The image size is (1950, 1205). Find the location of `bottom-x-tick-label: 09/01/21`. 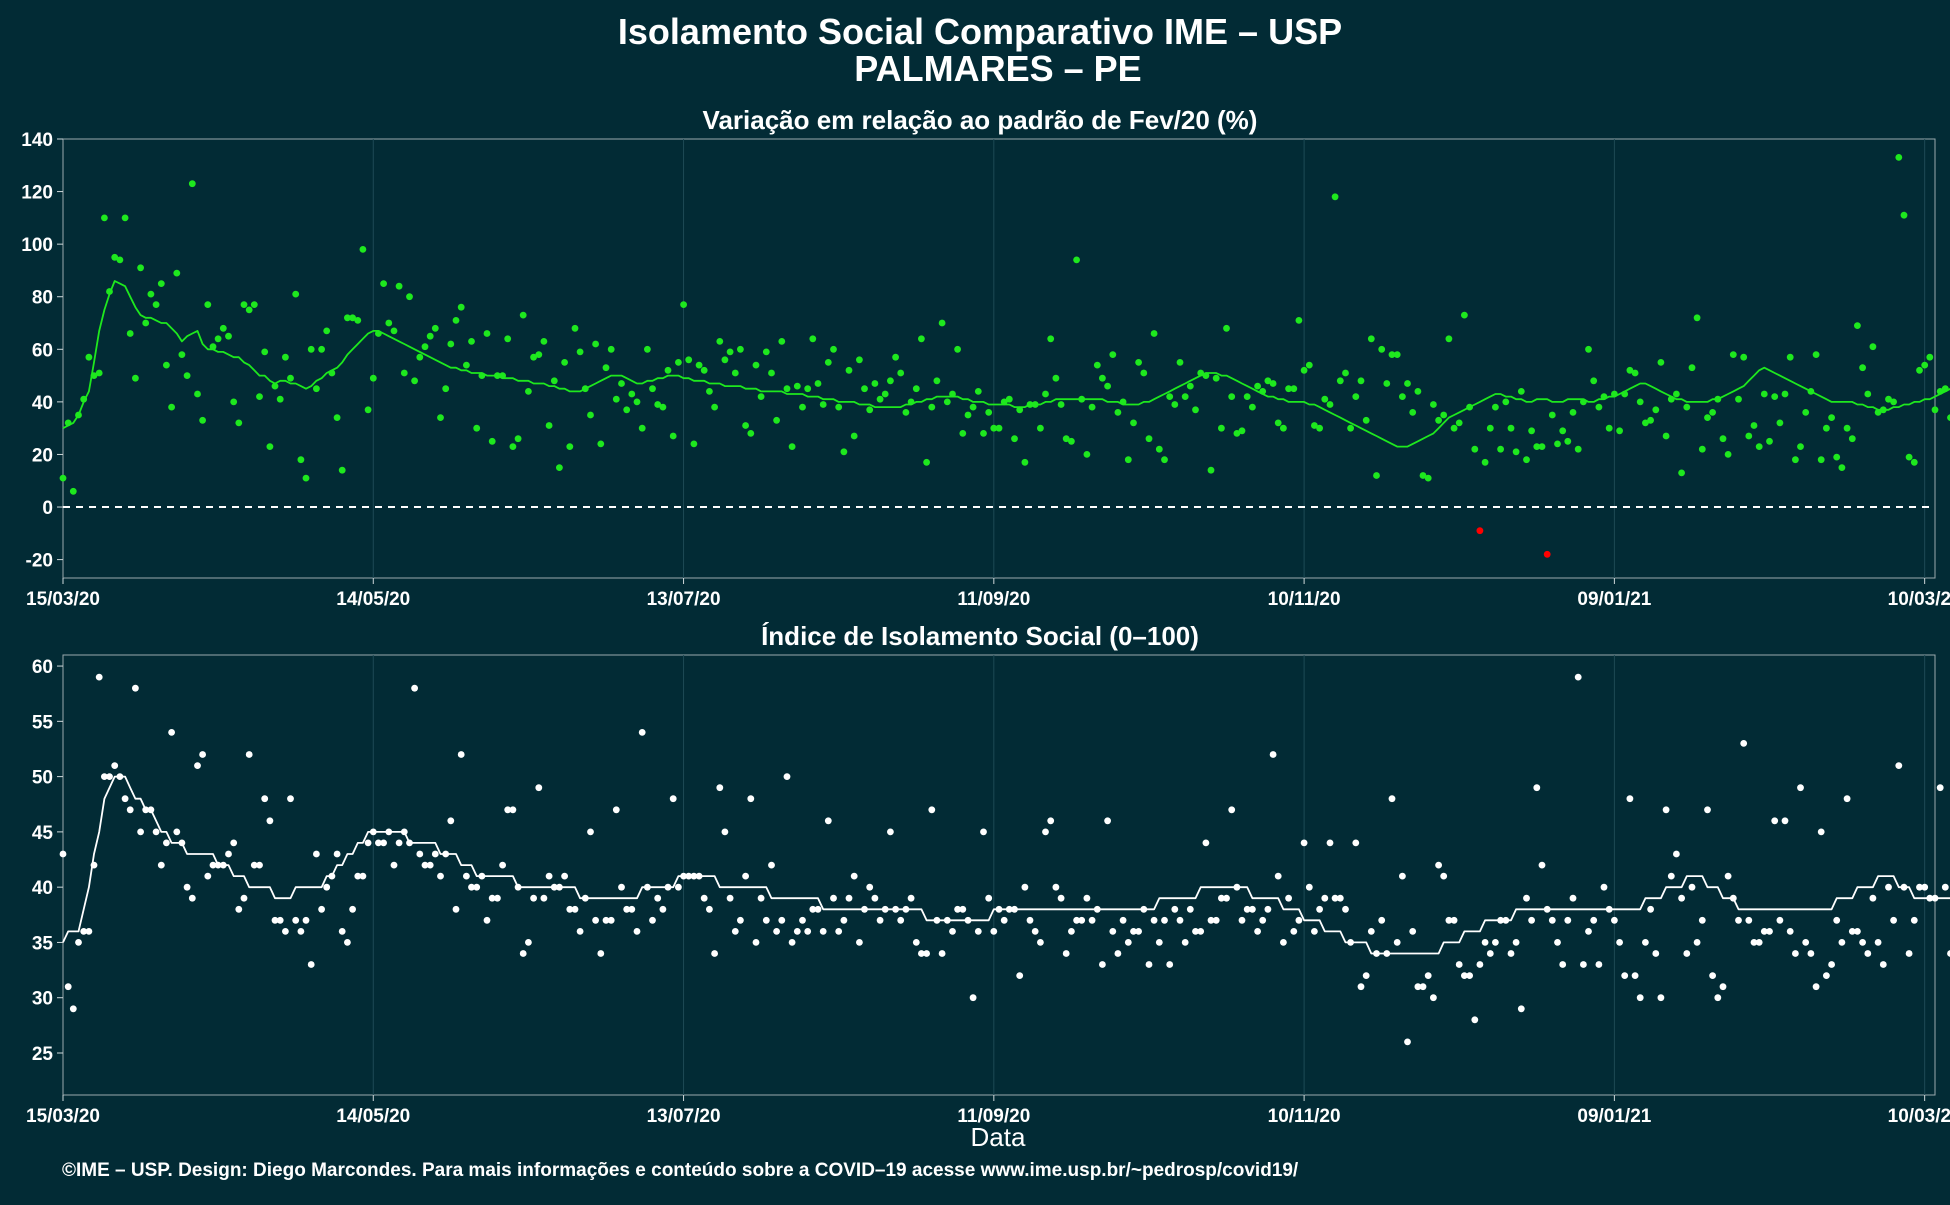

bottom-x-tick-label: 09/01/21 is located at coordinates (1614, 1116).